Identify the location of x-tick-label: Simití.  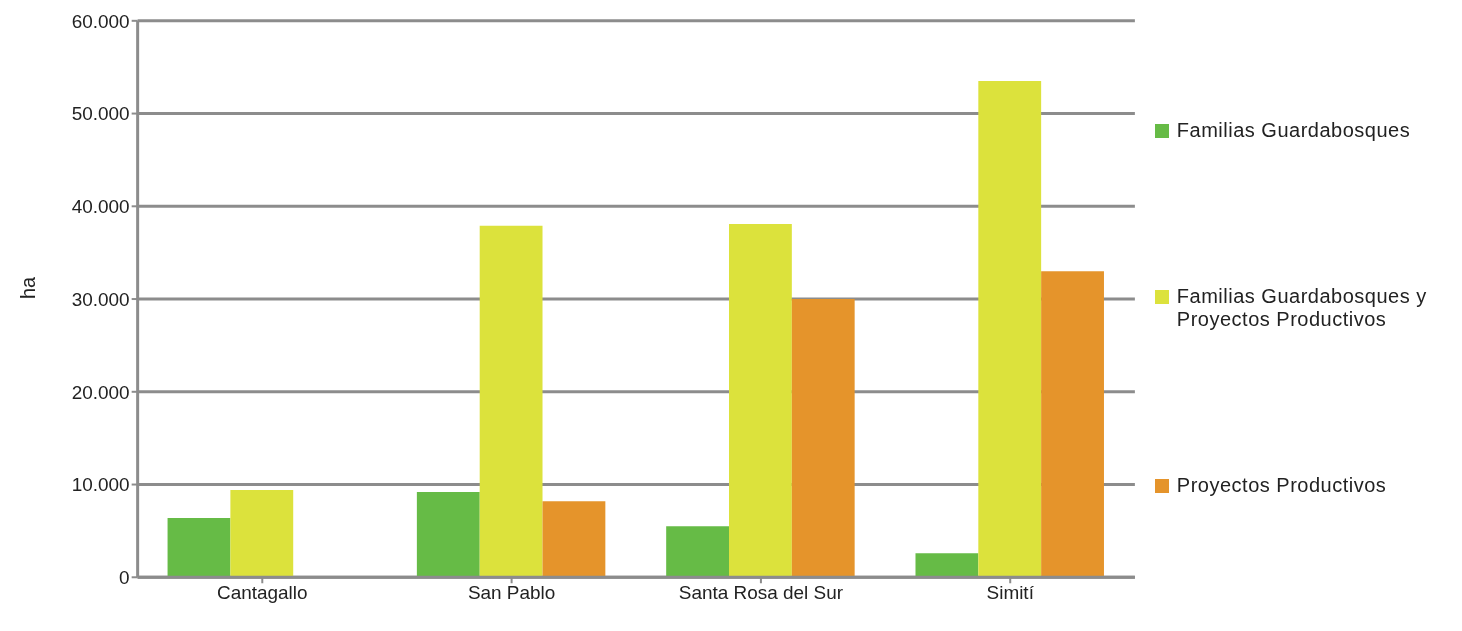
(1010, 592).